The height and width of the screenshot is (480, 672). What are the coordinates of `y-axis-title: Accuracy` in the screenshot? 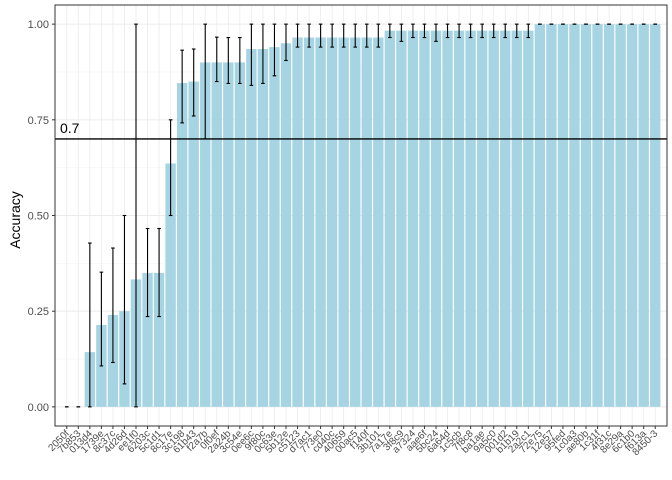 It's located at (15, 220).